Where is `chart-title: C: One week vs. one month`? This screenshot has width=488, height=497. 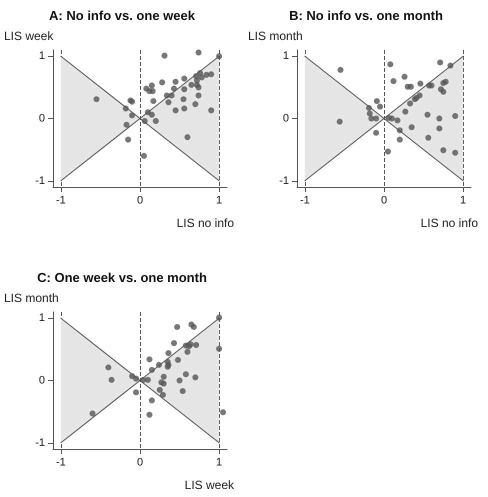
chart-title: C: One week vs. one month is located at coordinates (122, 277).